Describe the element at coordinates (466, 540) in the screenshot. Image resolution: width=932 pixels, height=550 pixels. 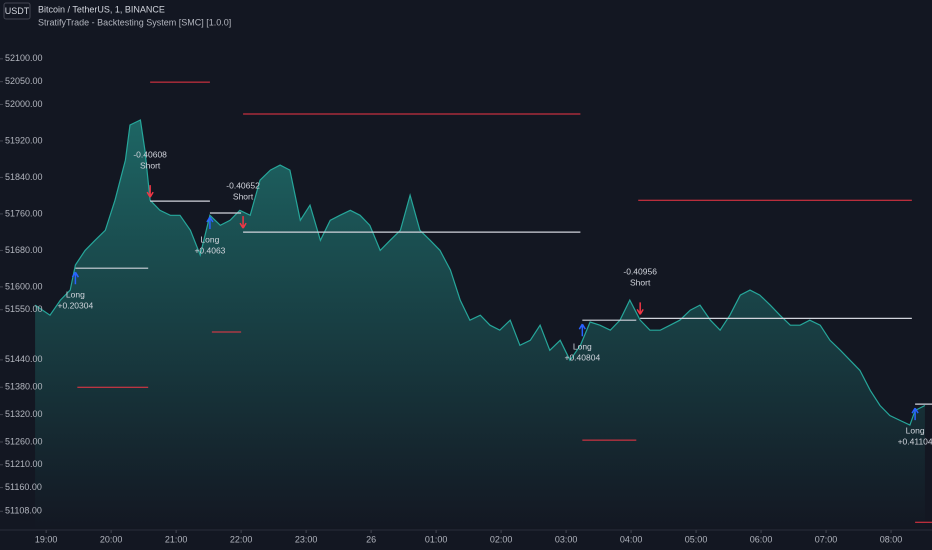
I see `x-axis-band` at that location.